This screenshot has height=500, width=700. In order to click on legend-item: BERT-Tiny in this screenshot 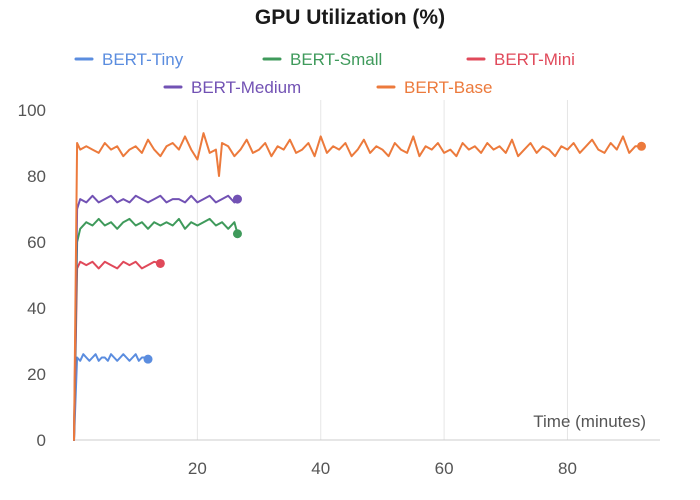, I will do `click(129, 59)`.